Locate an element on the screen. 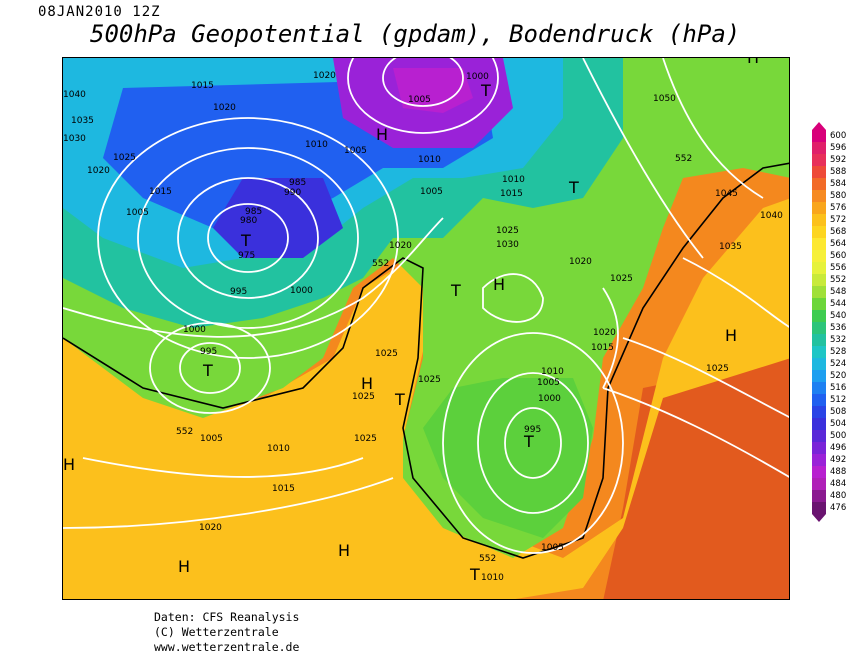 This screenshot has width=850, height=657. colorbar-level-label: 536 is located at coordinates (838, 328).